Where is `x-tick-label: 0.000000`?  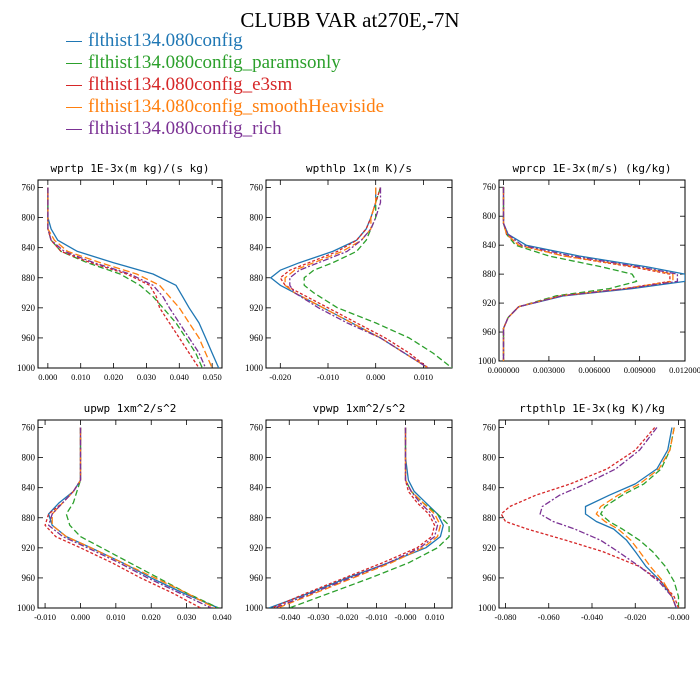 x-tick-label: 0.000000 is located at coordinates (504, 370).